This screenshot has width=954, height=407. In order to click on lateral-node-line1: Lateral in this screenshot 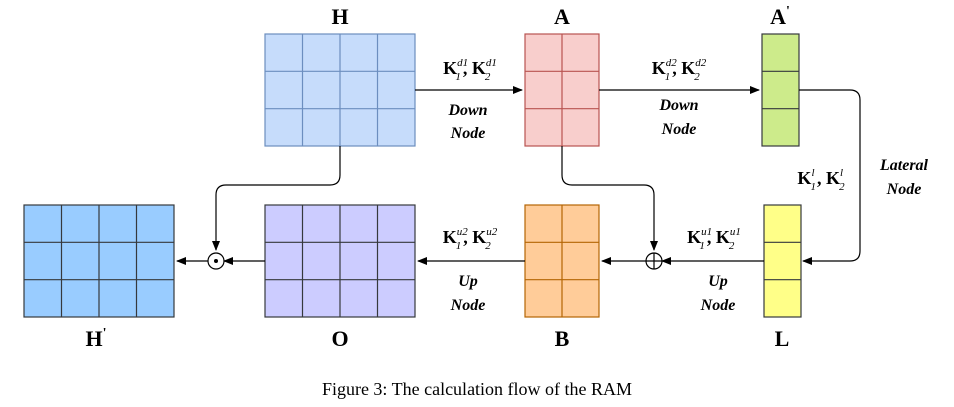, I will do `click(904, 165)`.